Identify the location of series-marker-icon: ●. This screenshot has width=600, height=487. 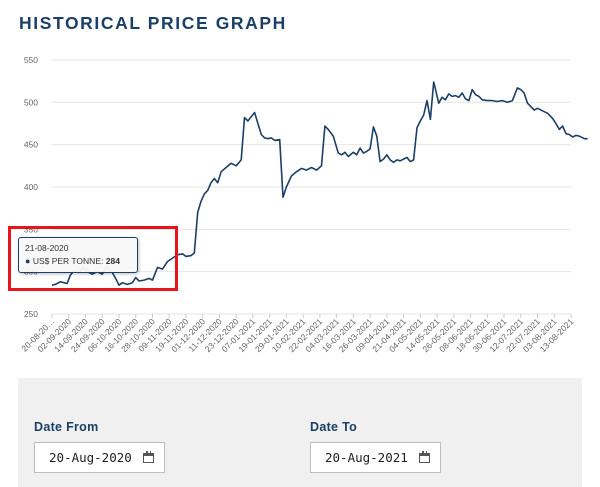
(28, 261).